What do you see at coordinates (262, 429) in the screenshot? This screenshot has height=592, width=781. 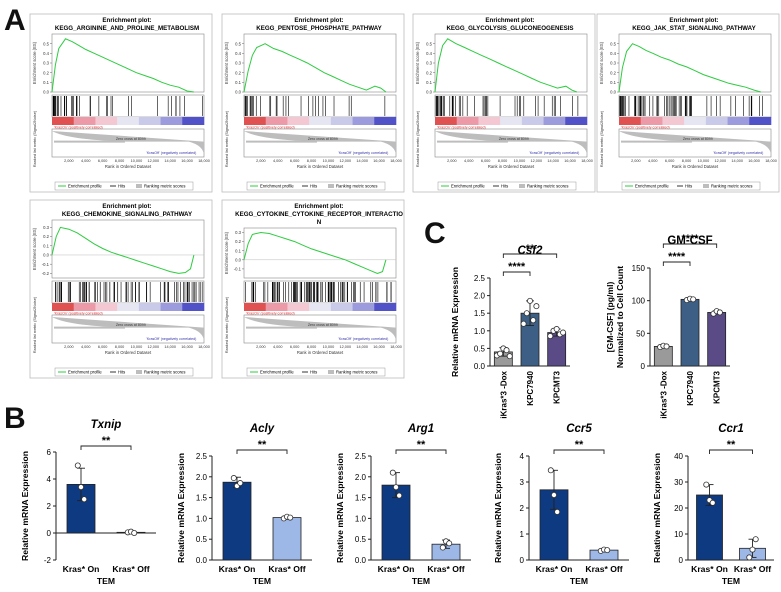 I see `chart-title: Acly` at bounding box center [262, 429].